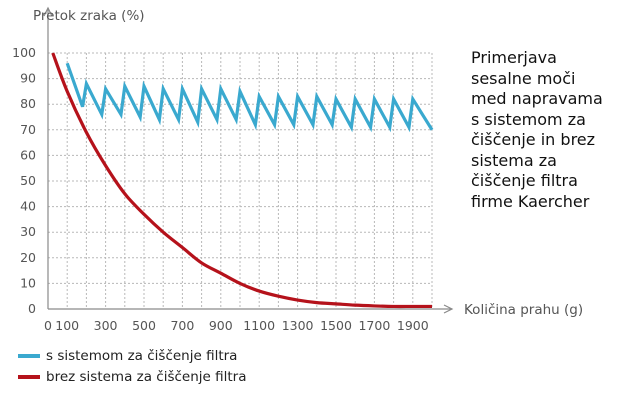 The width and height of the screenshot is (620, 400). I want to click on legend-label: s sistemom za čiščenje filtra, so click(142, 355).